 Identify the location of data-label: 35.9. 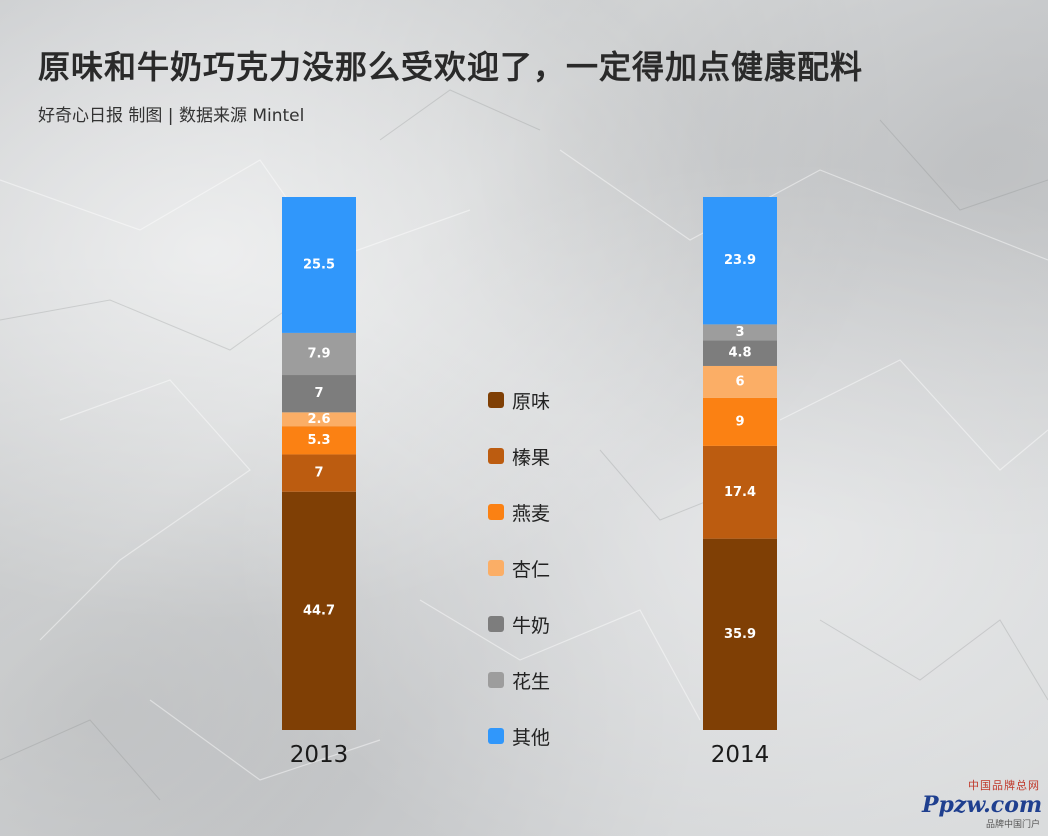
(740, 634).